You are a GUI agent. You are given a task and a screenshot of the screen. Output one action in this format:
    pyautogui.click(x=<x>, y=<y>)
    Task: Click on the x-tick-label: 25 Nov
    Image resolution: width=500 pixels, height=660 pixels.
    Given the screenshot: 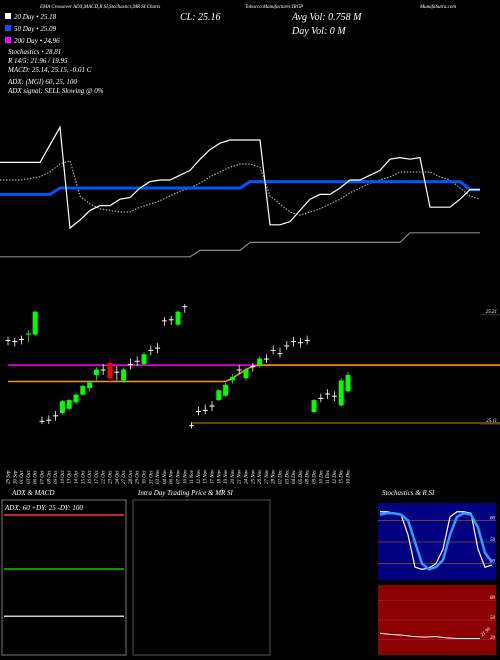 What is the action you would take?
    pyautogui.click(x=253, y=476)
    